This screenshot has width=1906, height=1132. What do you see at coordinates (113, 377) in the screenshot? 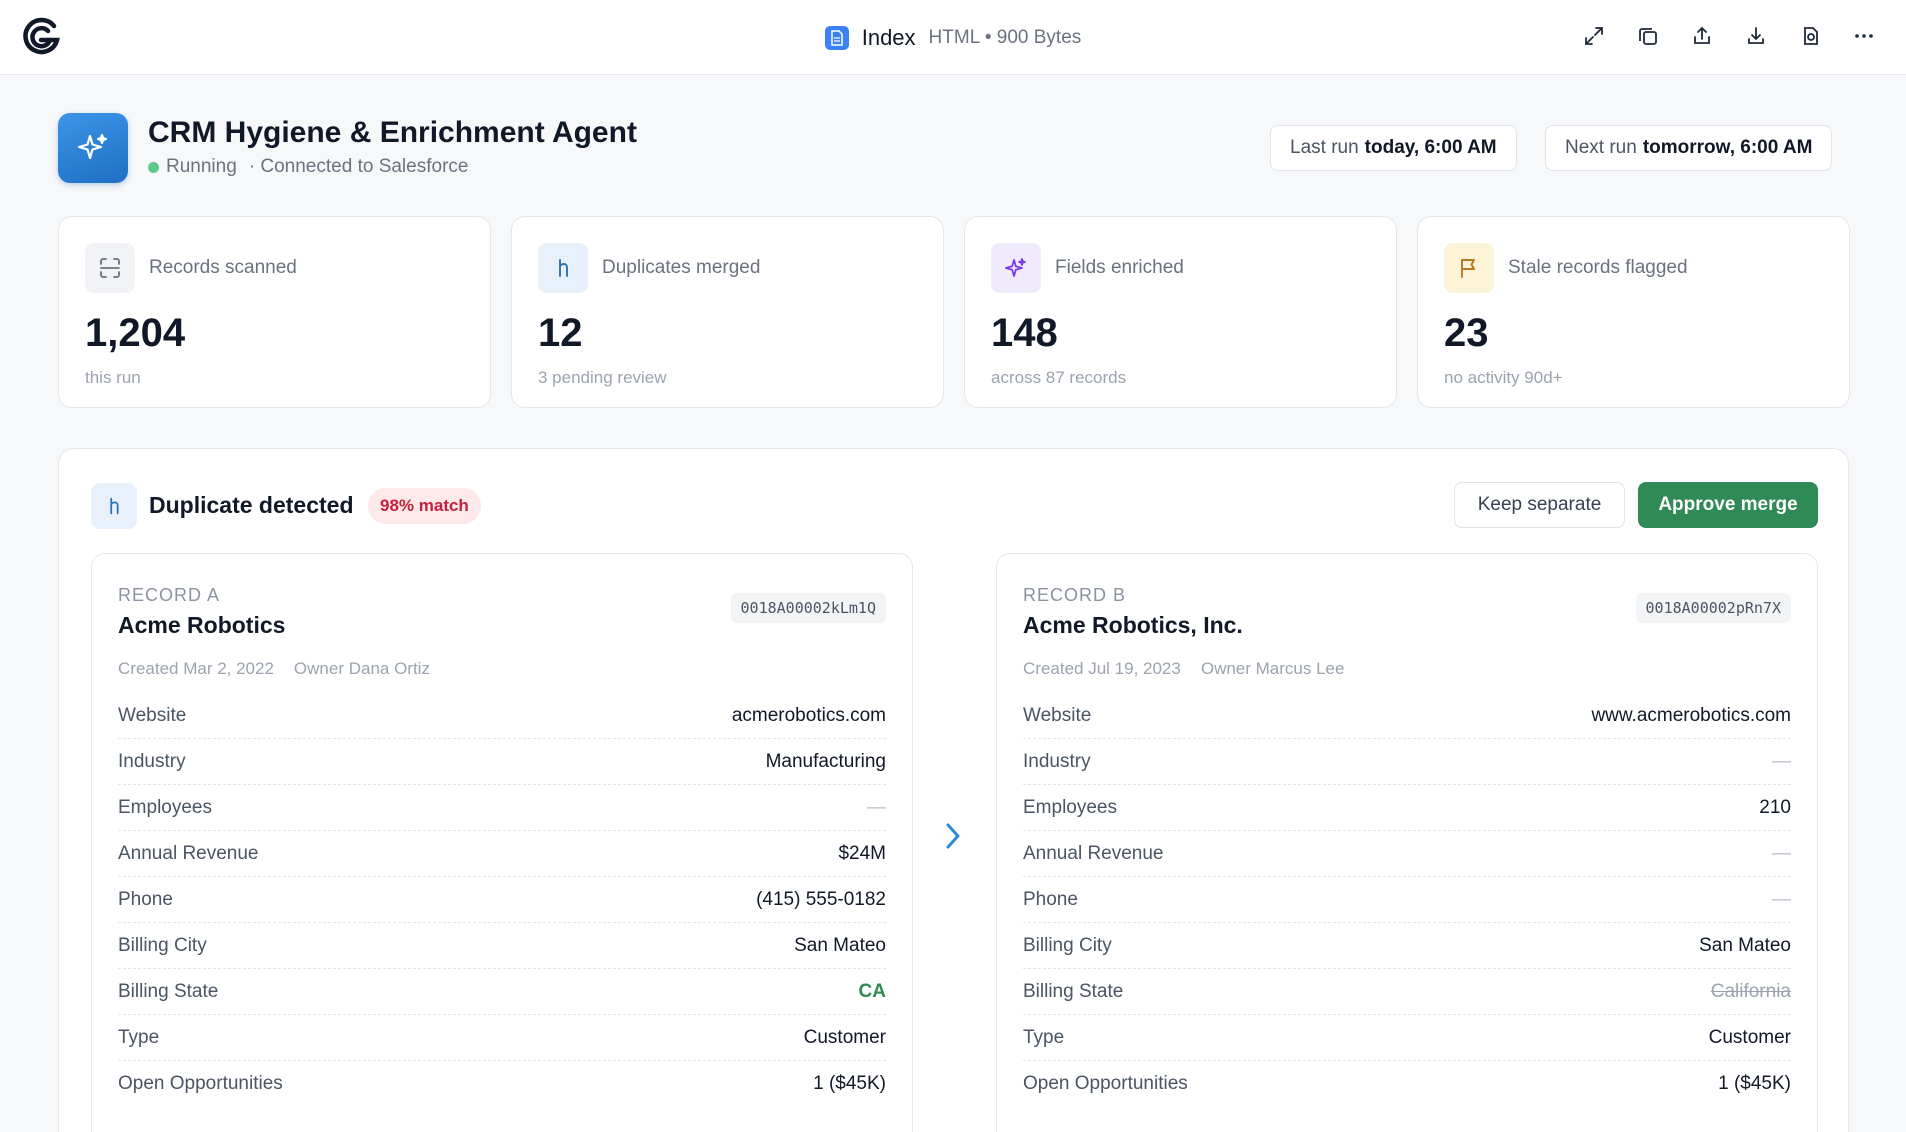
I see `stat-subtext: this run` at bounding box center [113, 377].